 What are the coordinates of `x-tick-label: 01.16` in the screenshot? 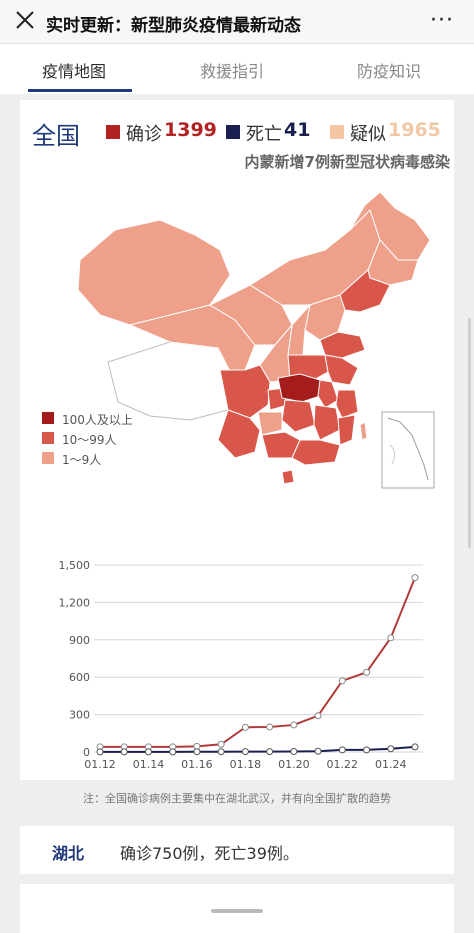 It's located at (197, 764).